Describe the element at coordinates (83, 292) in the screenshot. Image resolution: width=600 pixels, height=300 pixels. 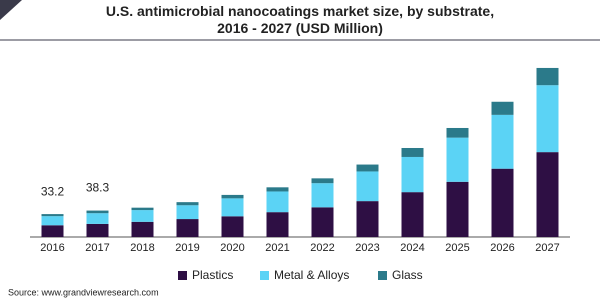
I see `source: Source: www.grandviewresearch.com` at that location.